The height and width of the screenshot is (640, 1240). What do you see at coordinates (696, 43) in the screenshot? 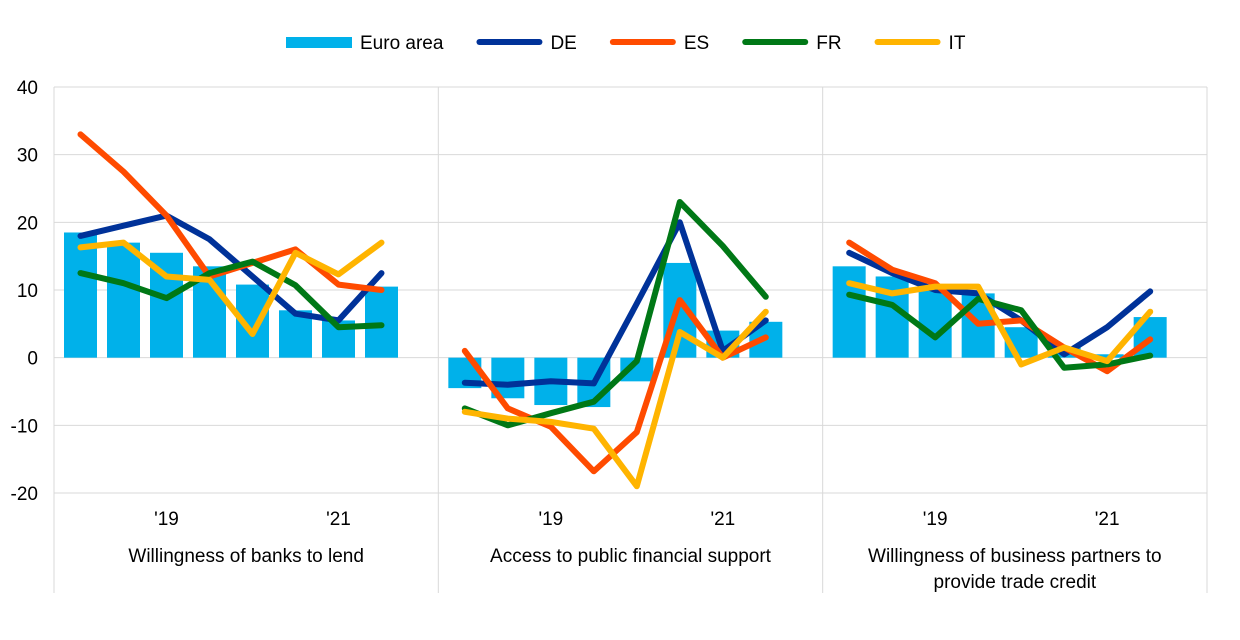
I see `legend-label: ES` at bounding box center [696, 43].